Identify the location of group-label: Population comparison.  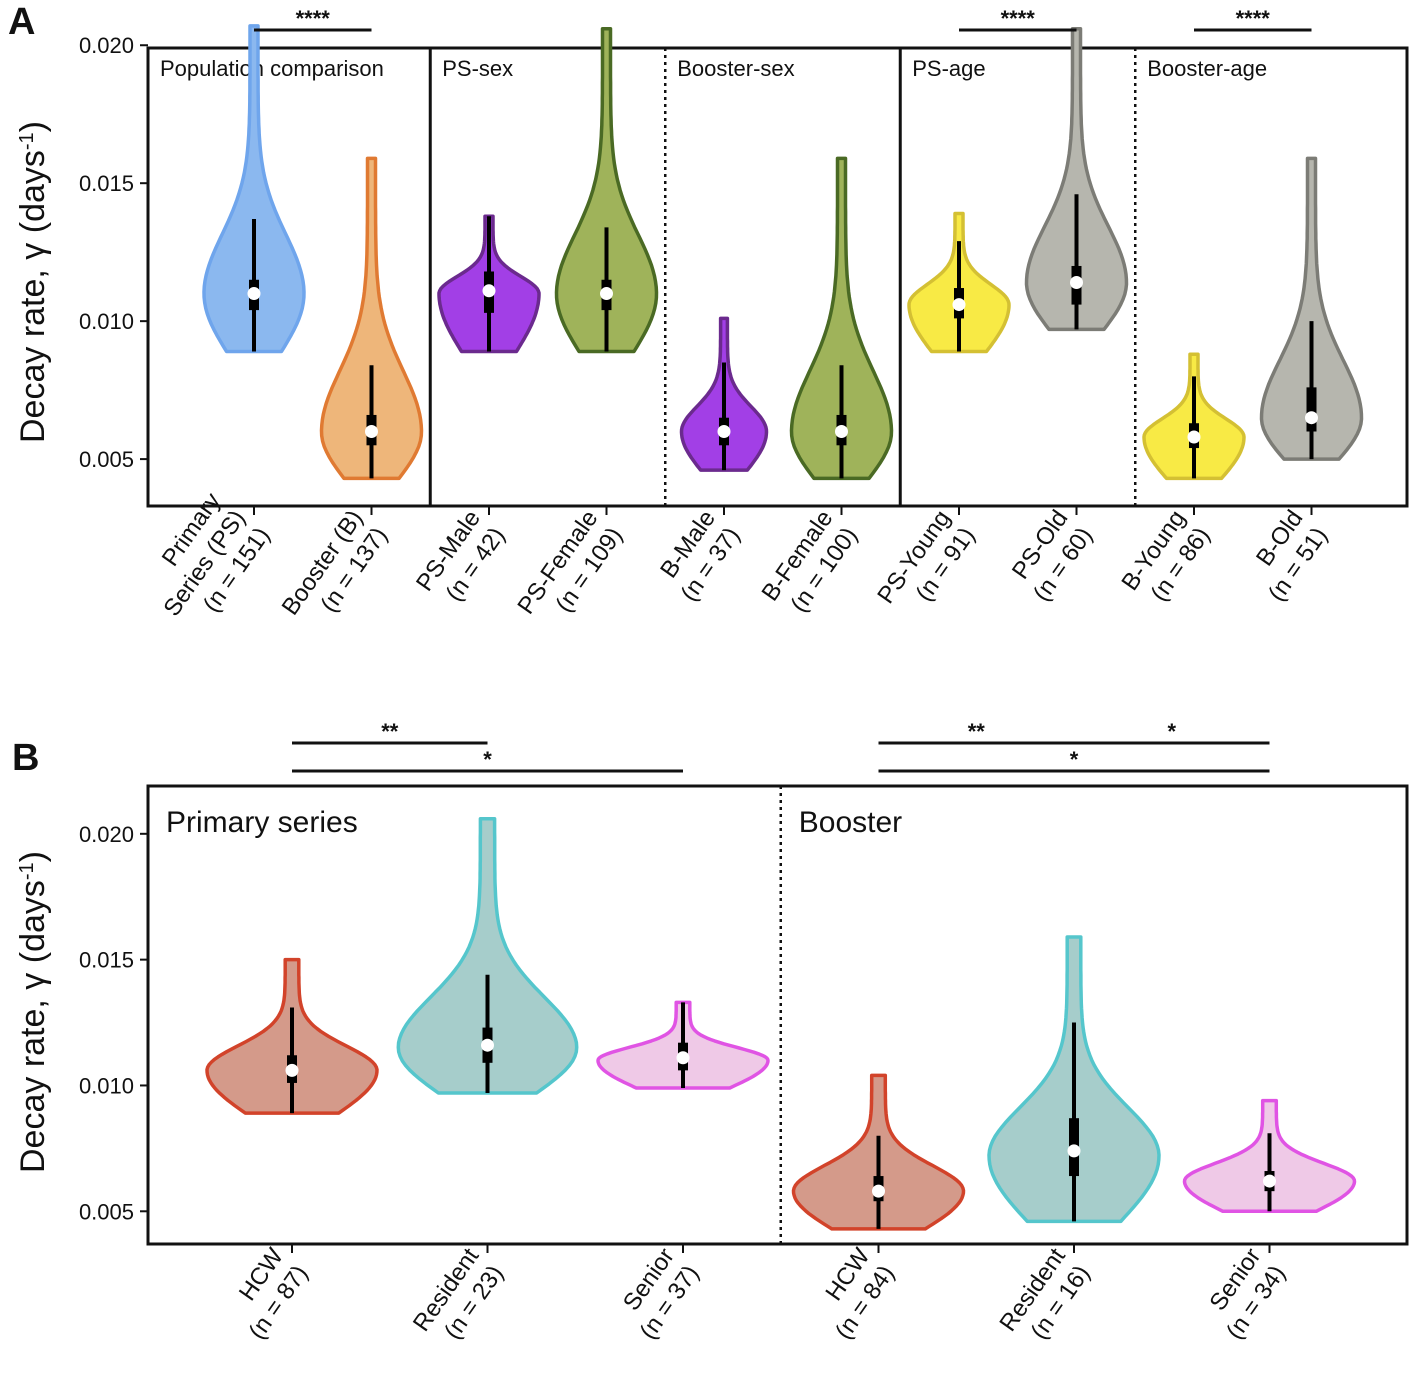
(272, 68).